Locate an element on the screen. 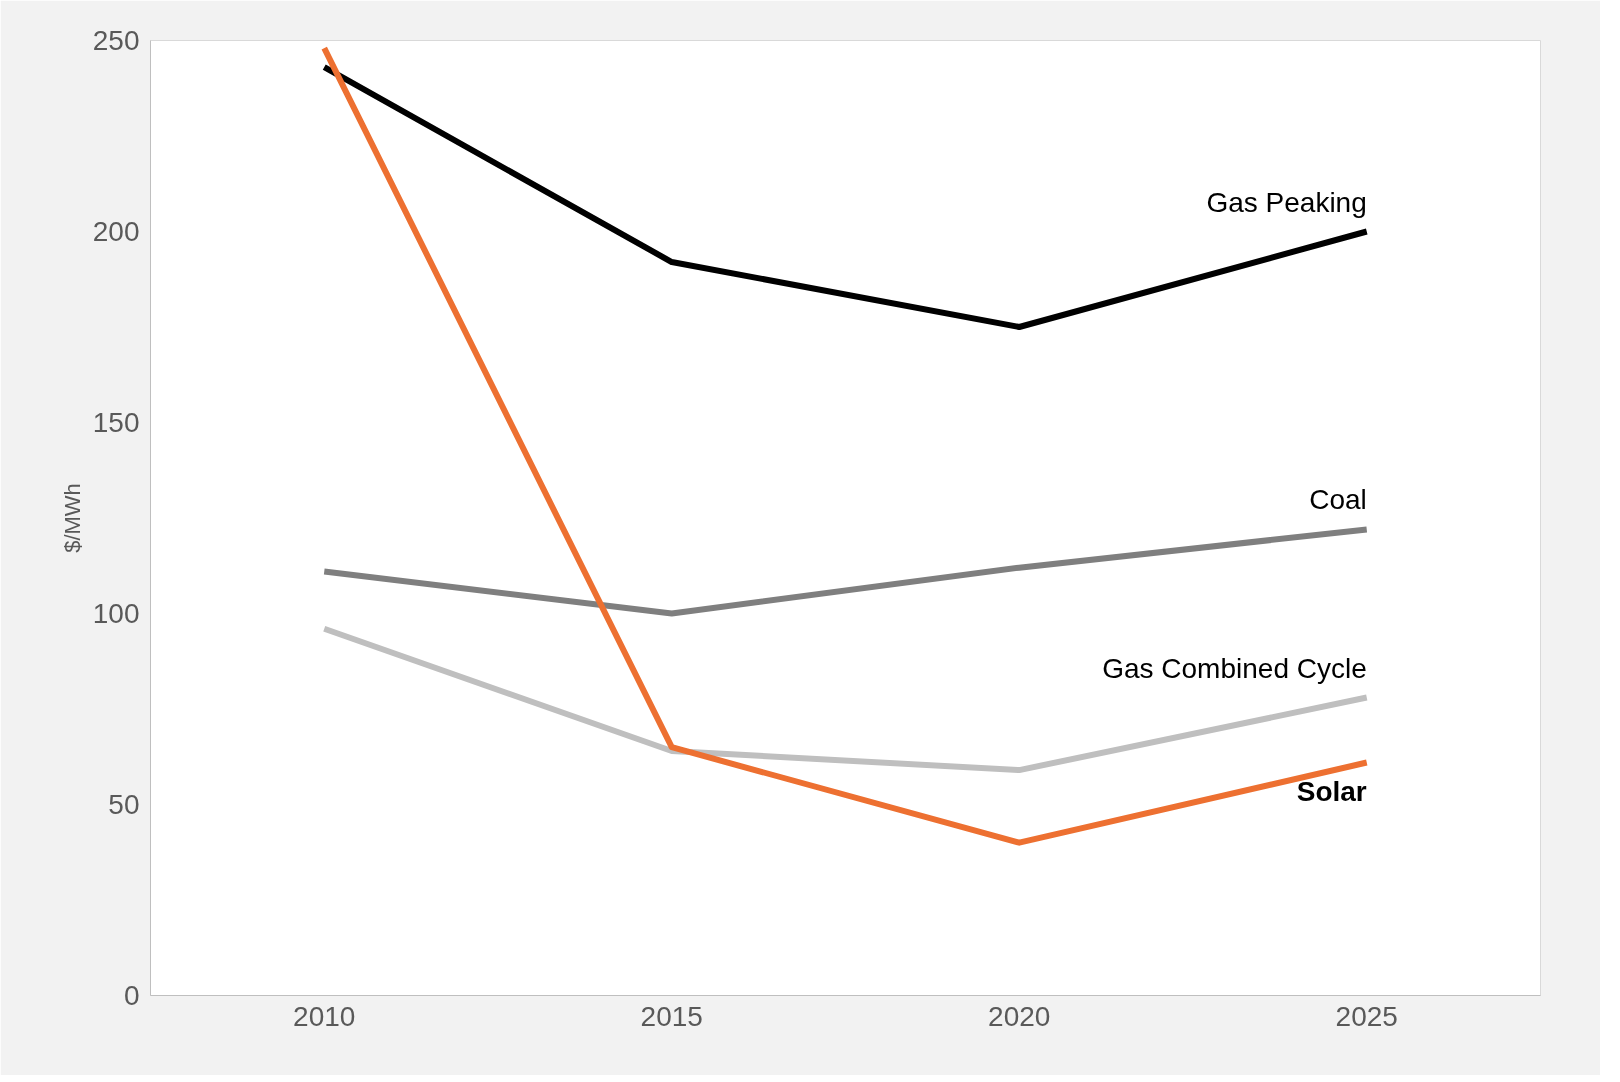 This screenshot has height=1082, width=1620. x-tick-label: 2015 is located at coordinates (671, 1016).